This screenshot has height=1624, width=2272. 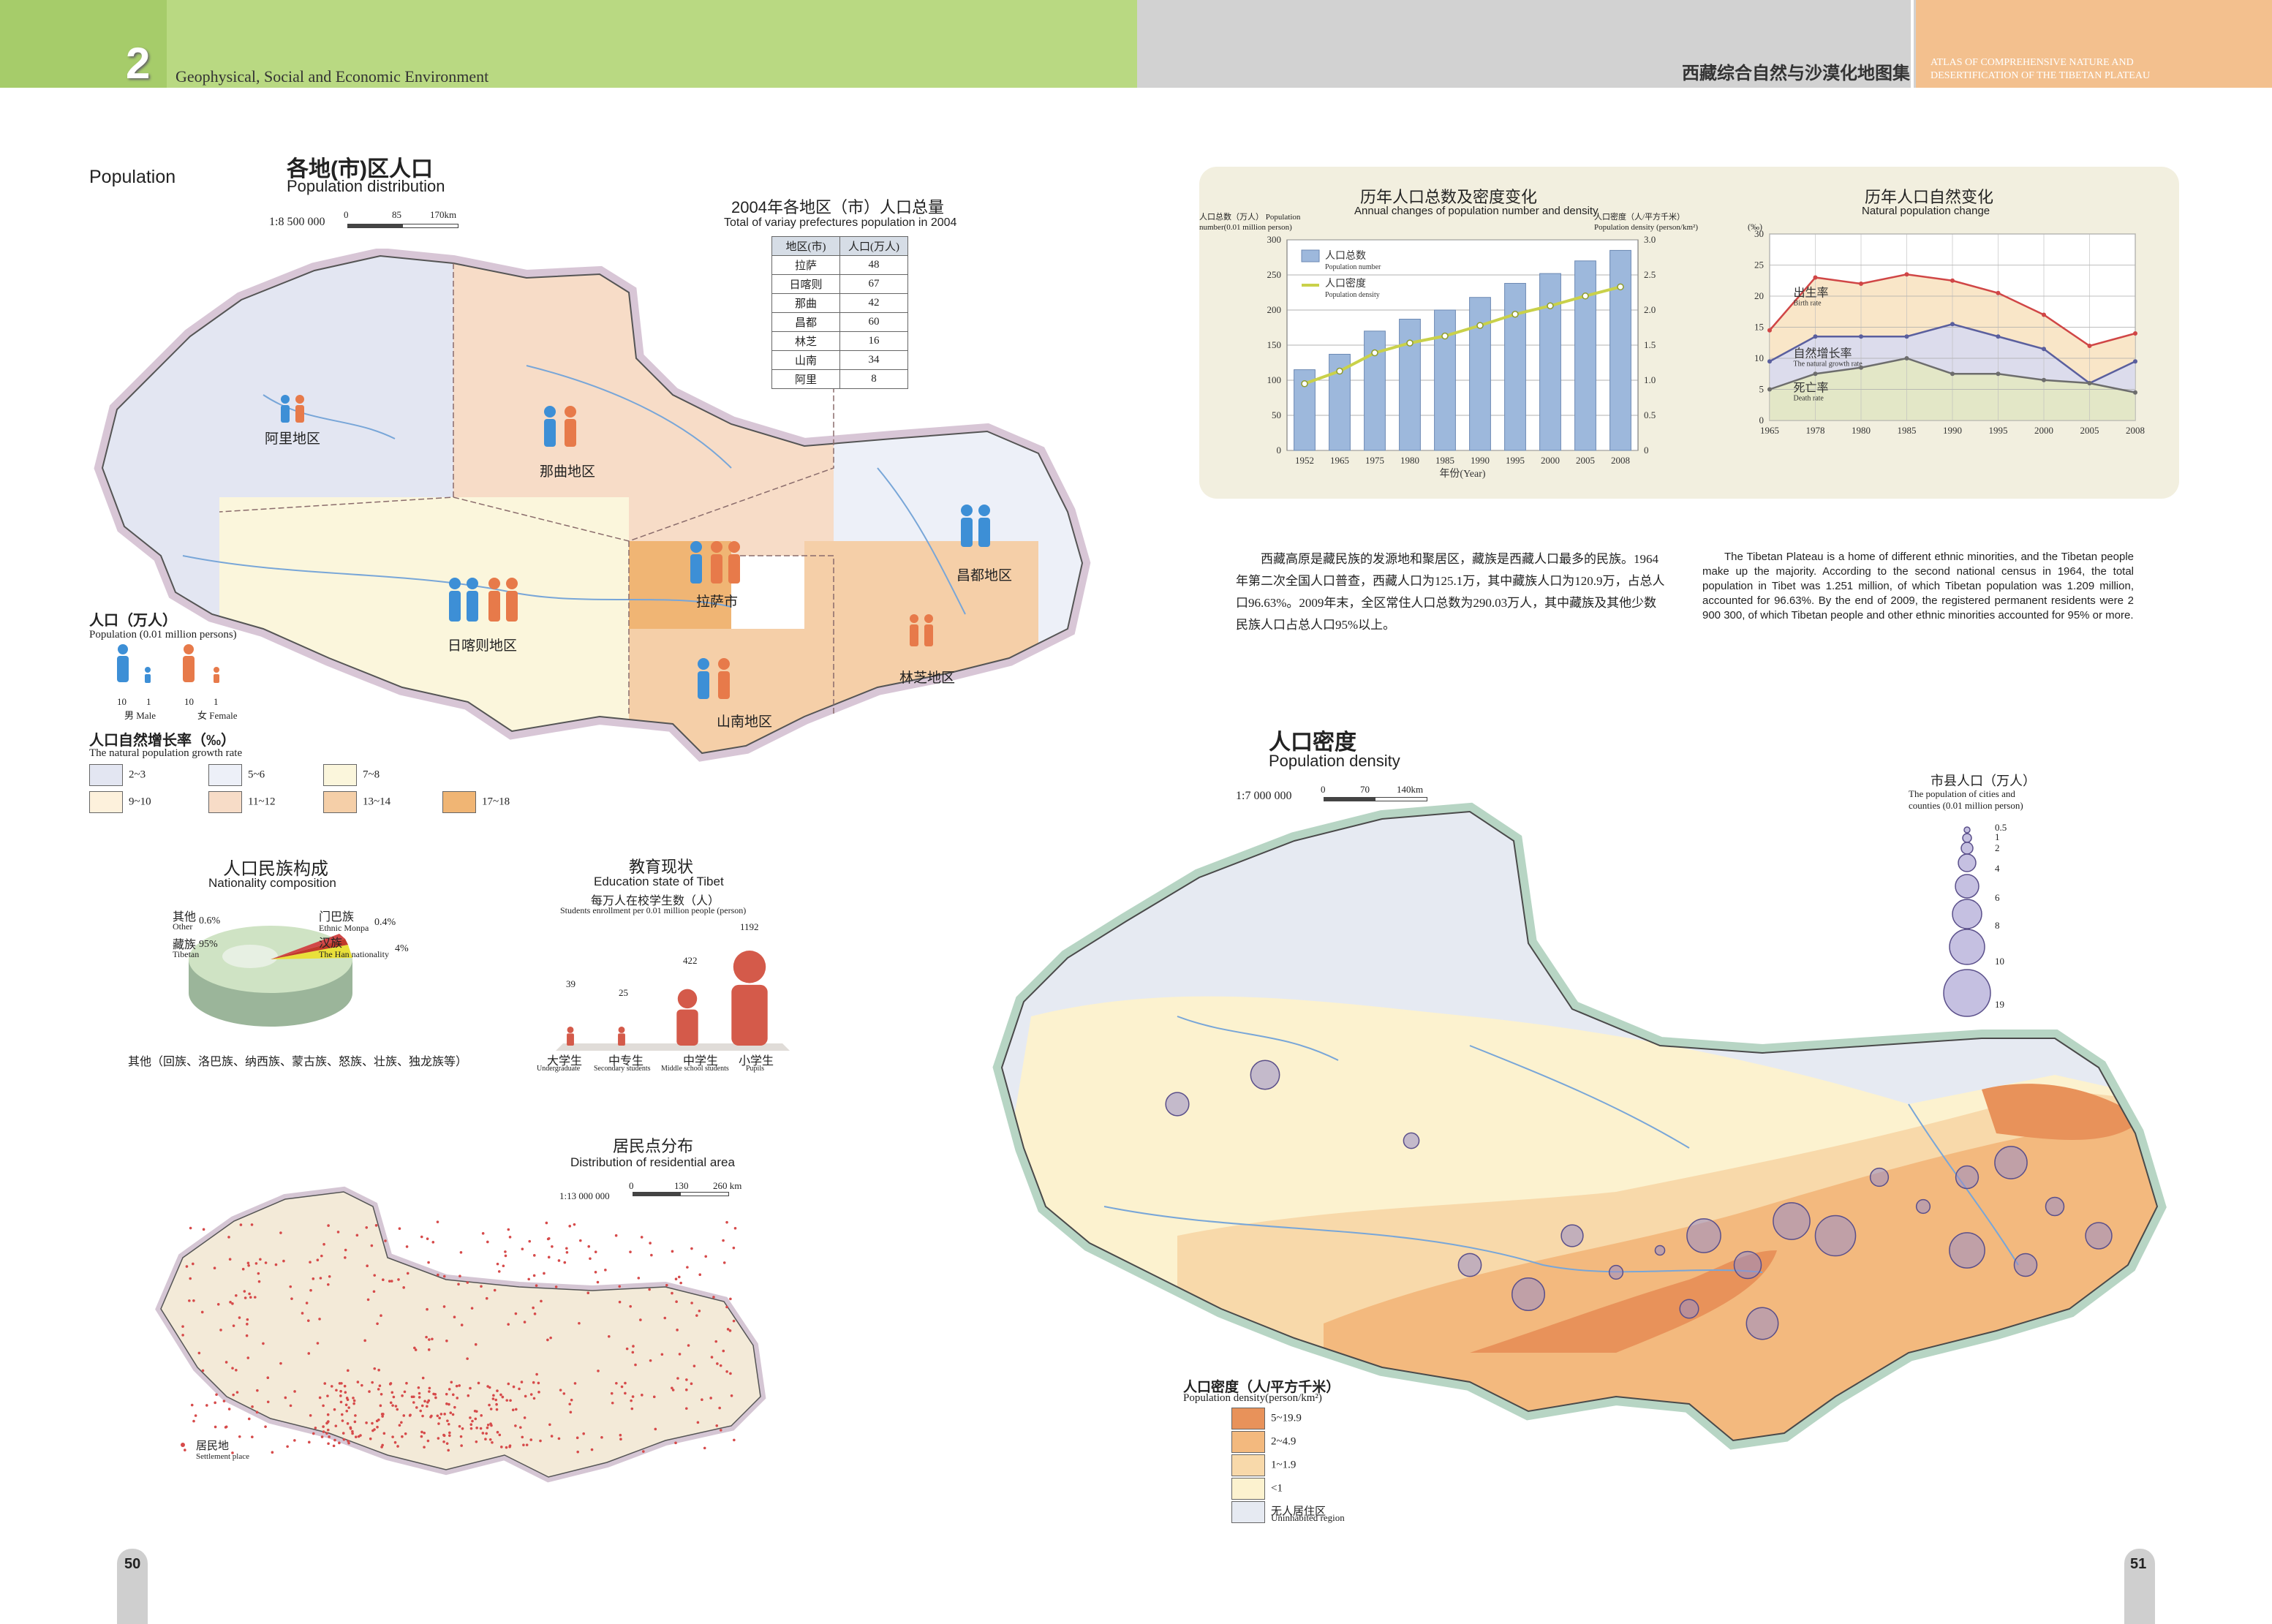 I want to click on table-row: 昌都 60, so click(x=839, y=322).